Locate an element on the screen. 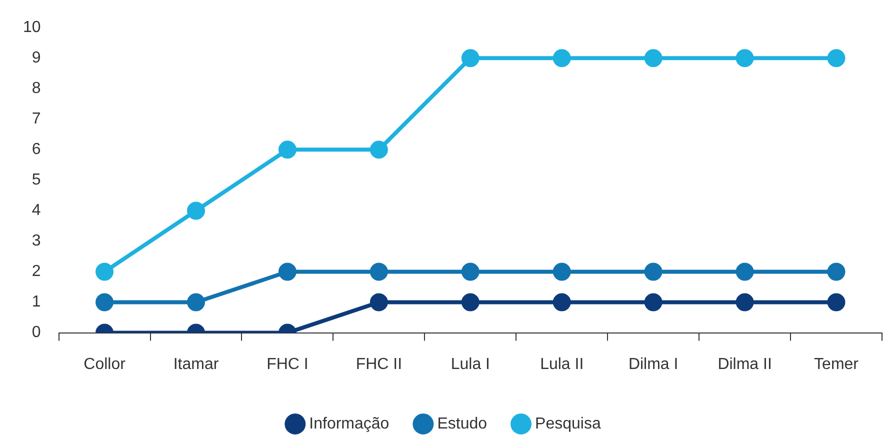 This screenshot has height=442, width=893. y-tick-label: 3 is located at coordinates (36, 241).